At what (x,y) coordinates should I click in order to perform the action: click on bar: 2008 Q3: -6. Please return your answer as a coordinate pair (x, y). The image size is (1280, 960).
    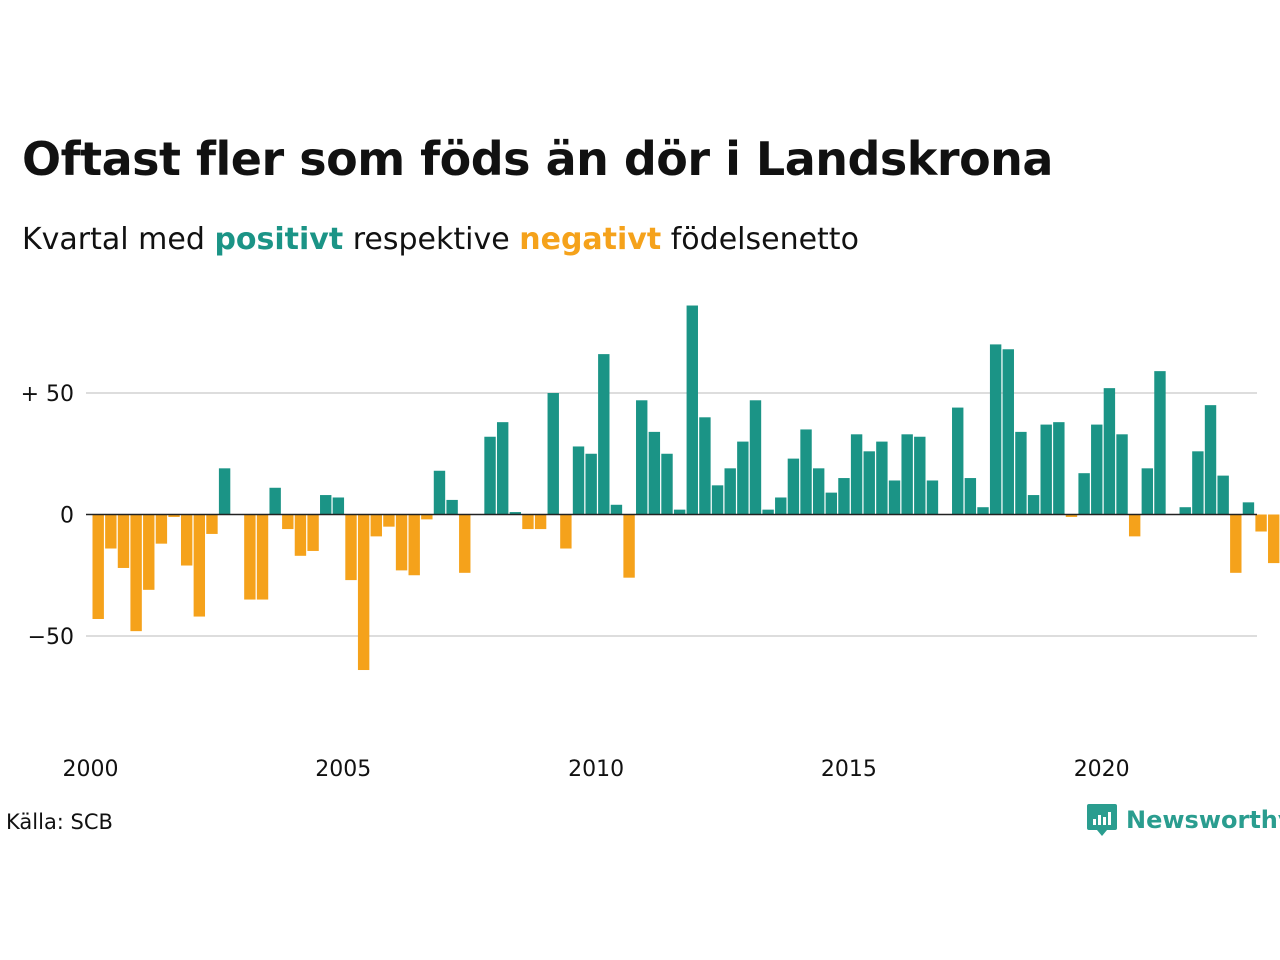
    Looking at the image, I should click on (528, 522).